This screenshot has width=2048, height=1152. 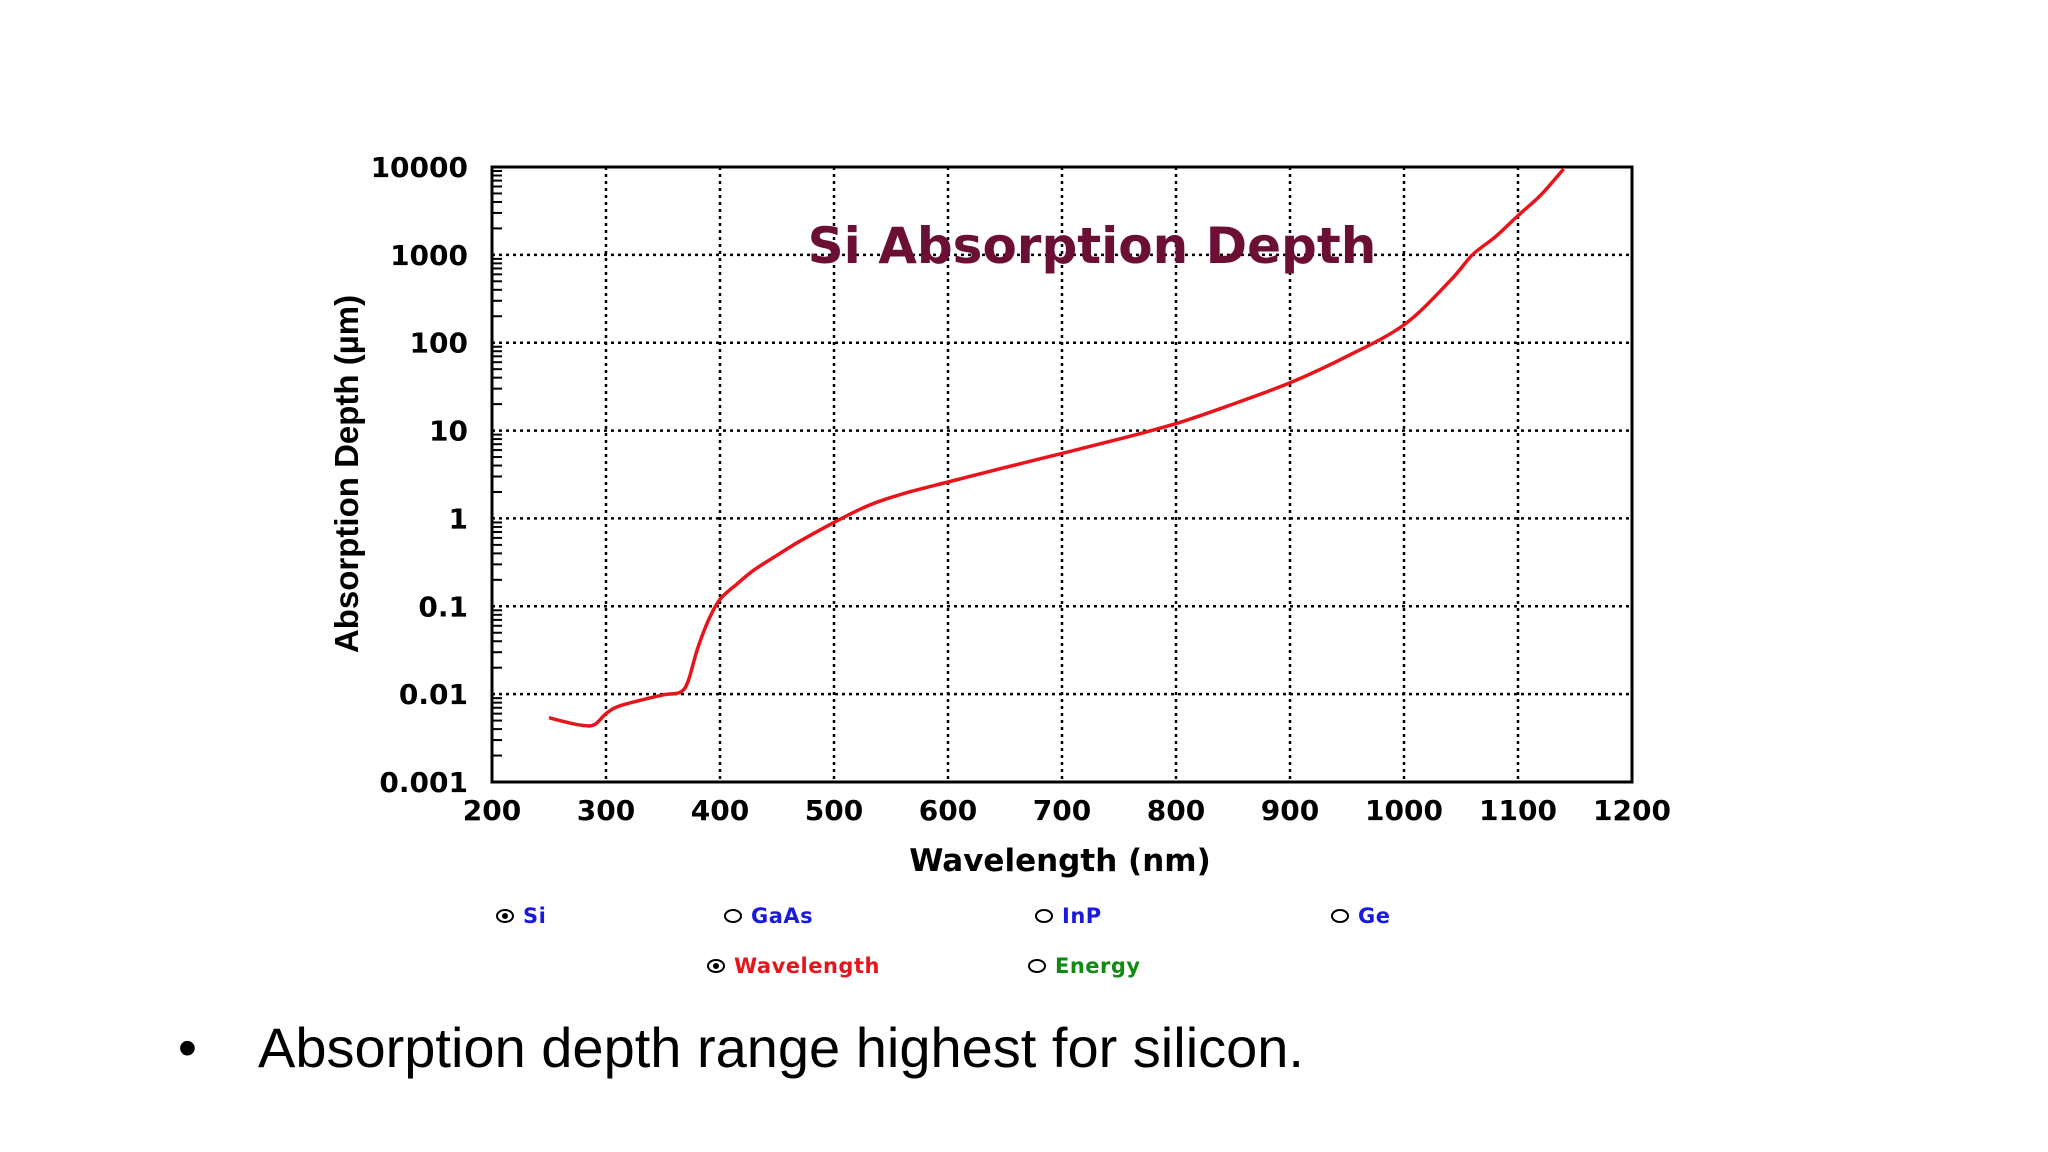 I want to click on radio-energy-label: Energy, so click(x=1098, y=966).